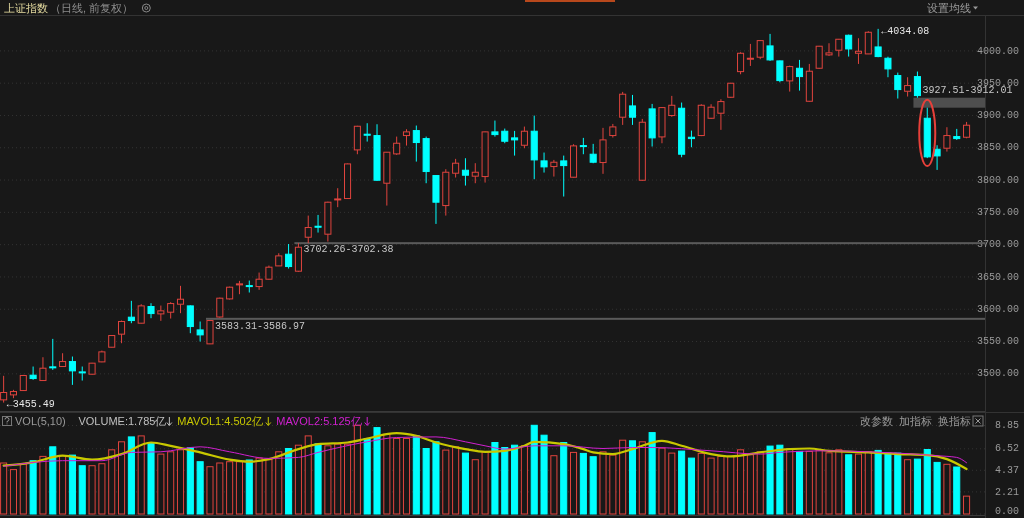  Describe the element at coordinates (997, 51) in the screenshot. I see `y-tick-label: 4000.00` at that location.